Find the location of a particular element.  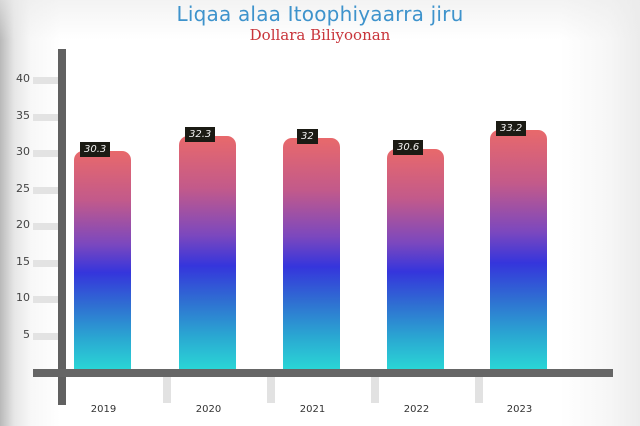

bar-2022 is located at coordinates (415, 260).